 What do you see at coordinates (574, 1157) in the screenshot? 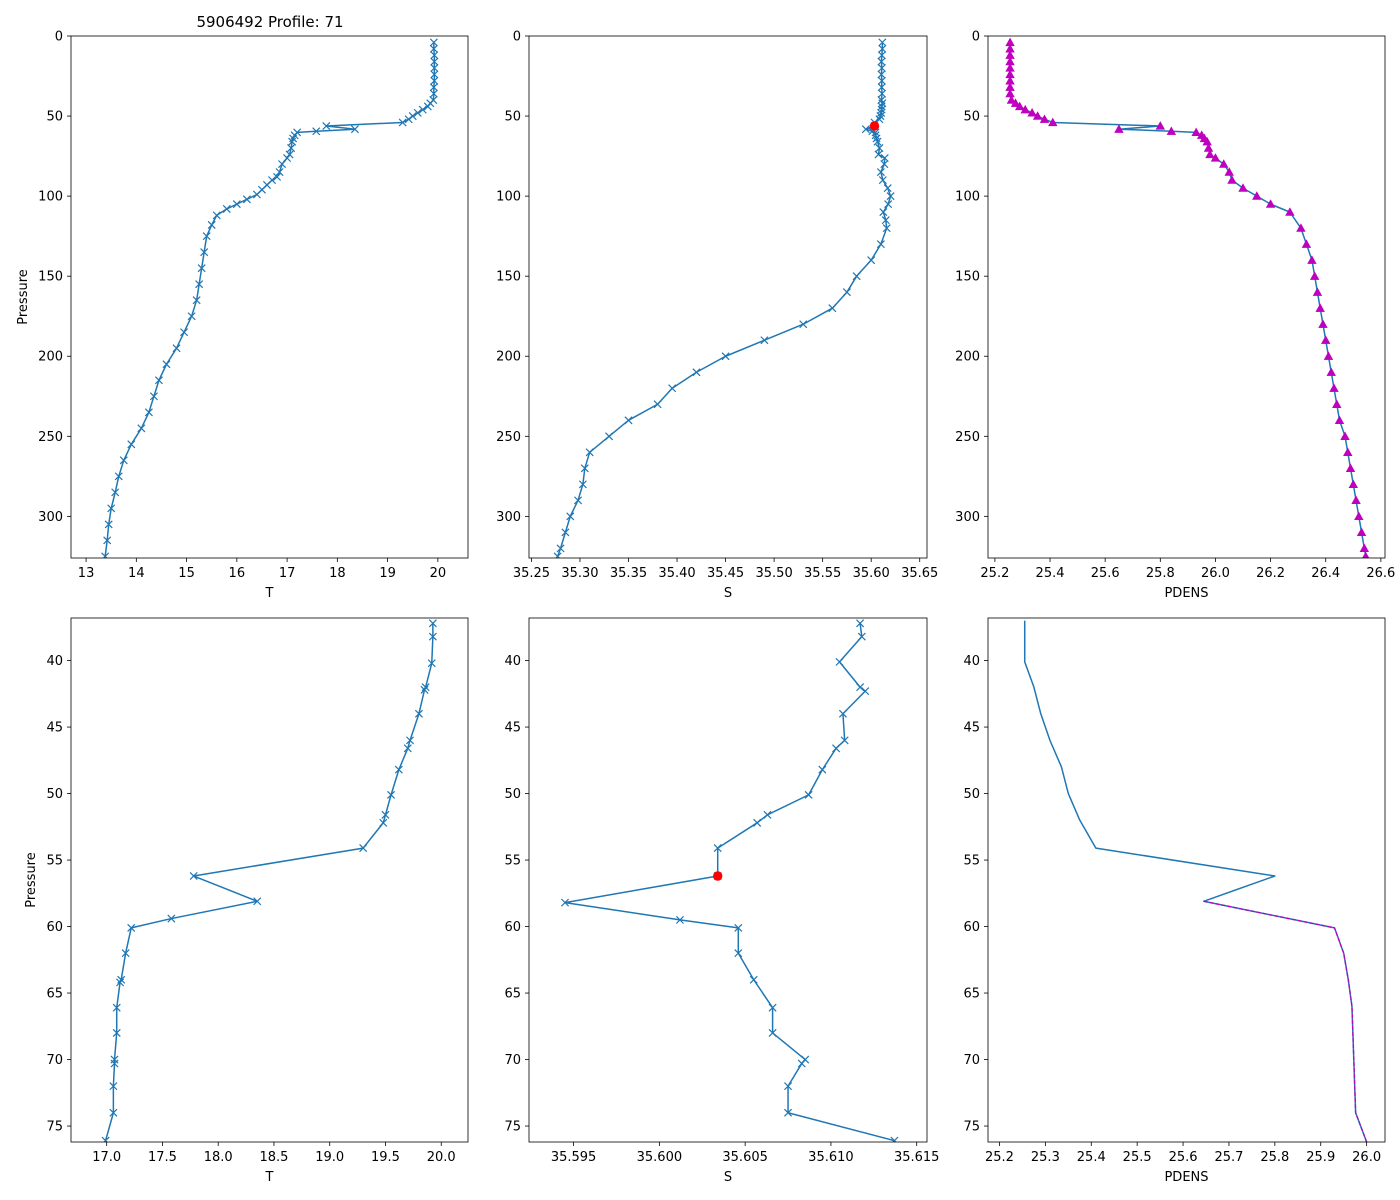
I see `x-tick-label: 35.595` at bounding box center [574, 1157].